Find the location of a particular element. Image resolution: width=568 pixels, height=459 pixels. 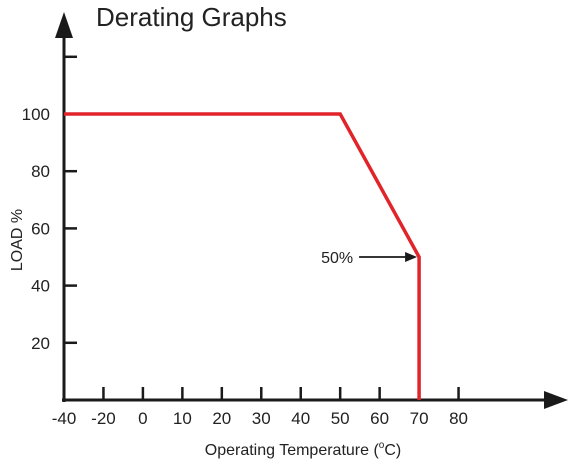

annotation-arrowhead is located at coordinates (411, 257).